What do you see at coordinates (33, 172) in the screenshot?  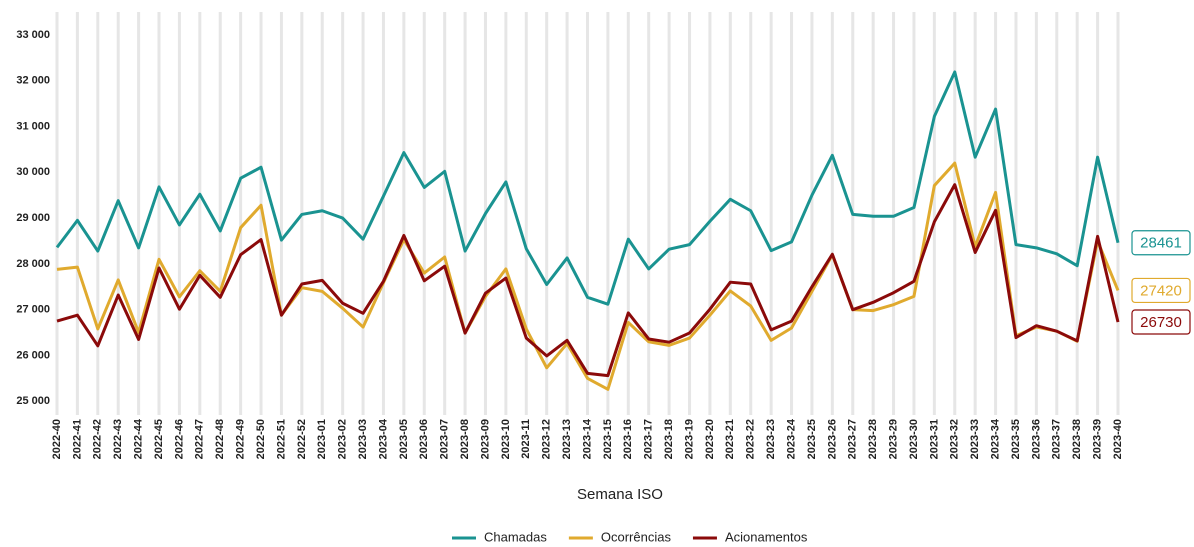 I see `y-tick-label: 30 000` at bounding box center [33, 172].